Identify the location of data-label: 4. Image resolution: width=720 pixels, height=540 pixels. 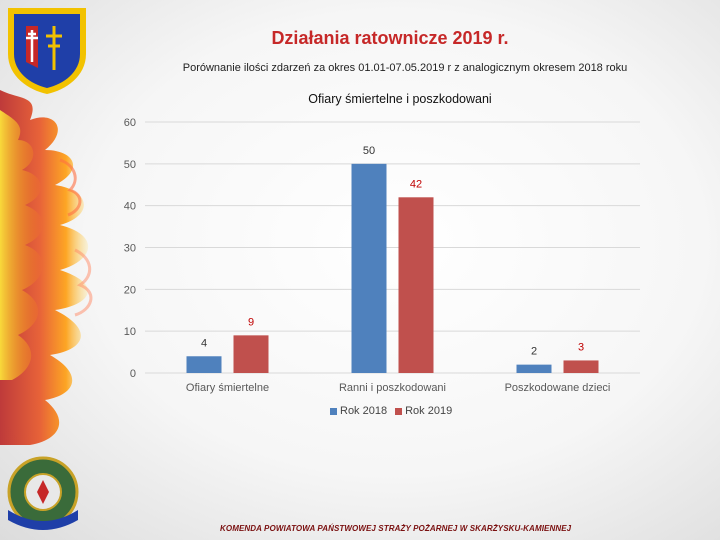
(204, 343).